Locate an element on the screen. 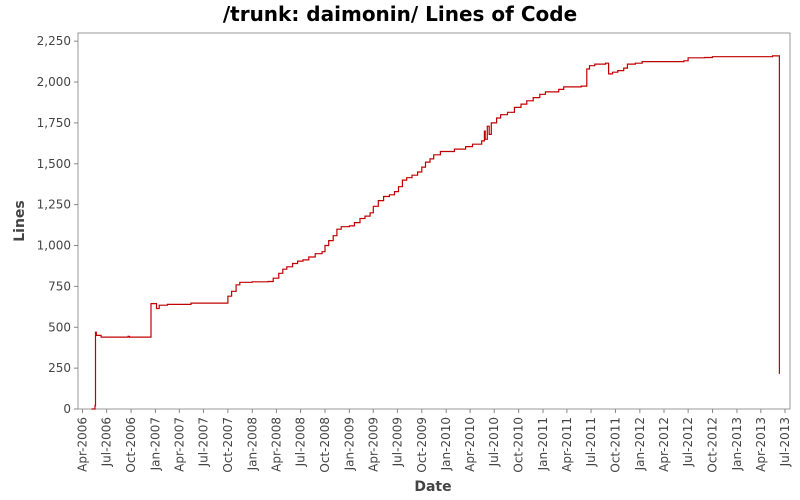  x-tick-label: Jan-2013 is located at coordinates (737, 444).